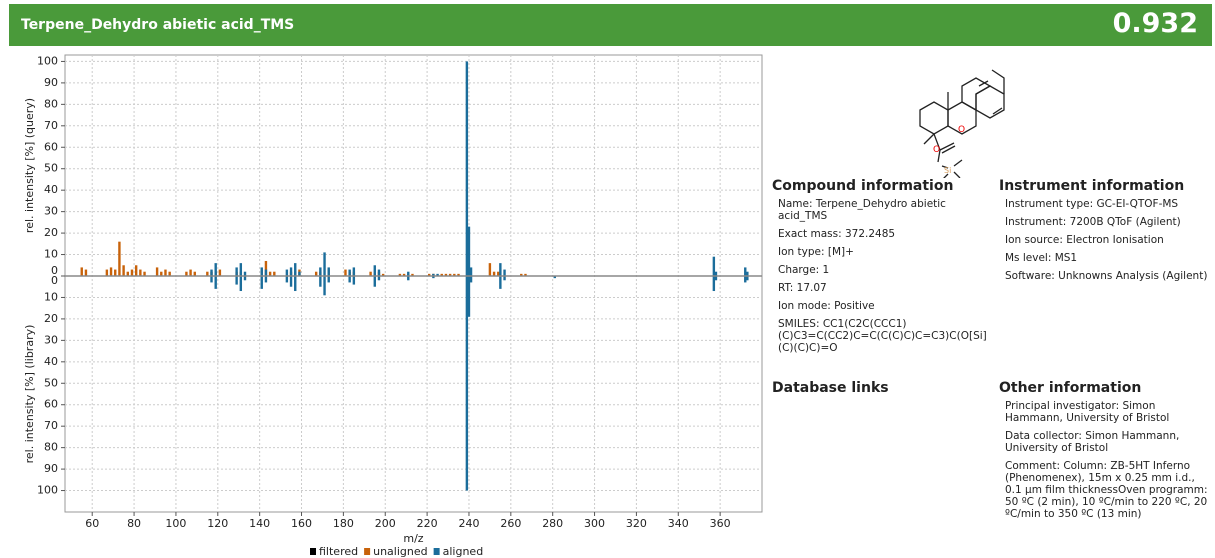 Image resolution: width=1215 pixels, height=558 pixels. What do you see at coordinates (1092, 186) in the screenshot?
I see `heading: Instrument information` at bounding box center [1092, 186].